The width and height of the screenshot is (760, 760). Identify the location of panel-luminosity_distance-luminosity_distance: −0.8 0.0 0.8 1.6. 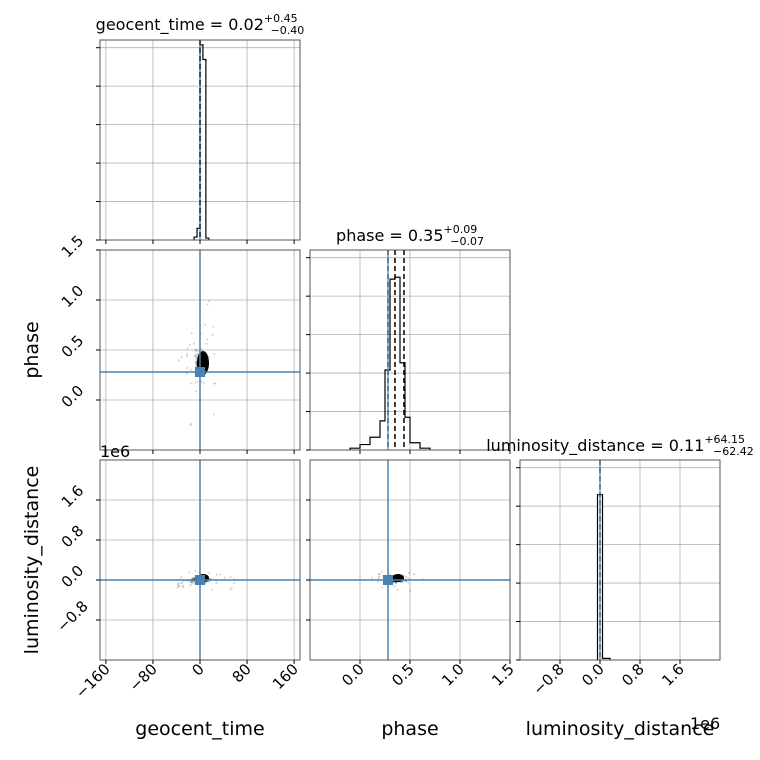
(618, 579).